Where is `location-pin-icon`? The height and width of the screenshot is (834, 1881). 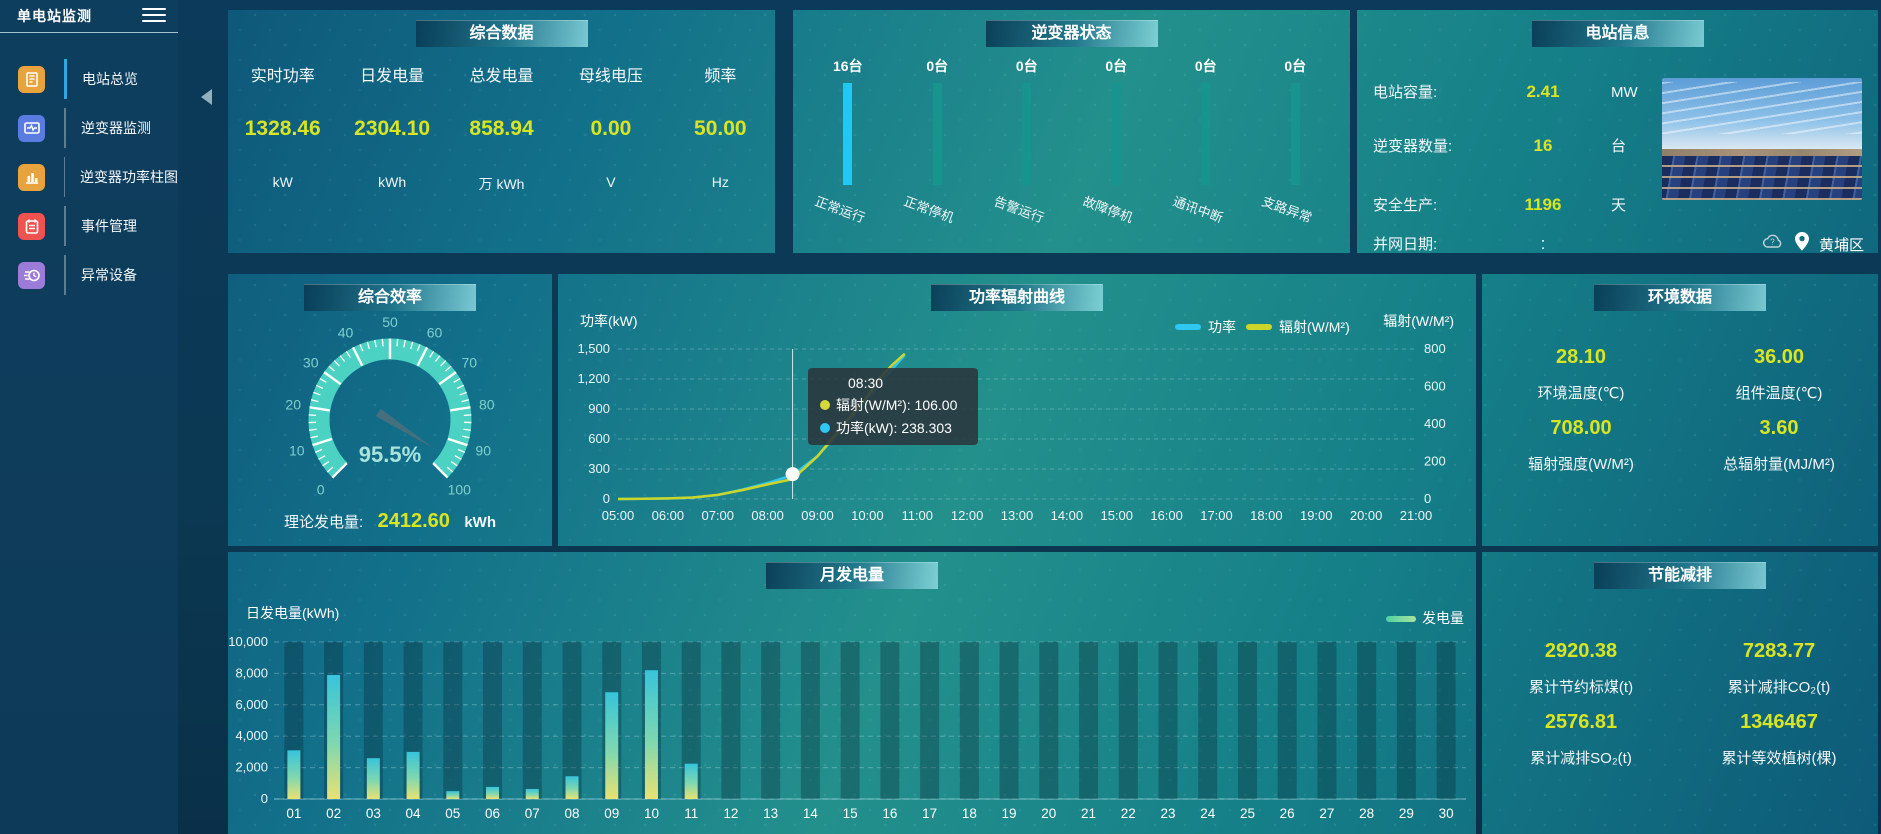
location-pin-icon is located at coordinates (1801, 244).